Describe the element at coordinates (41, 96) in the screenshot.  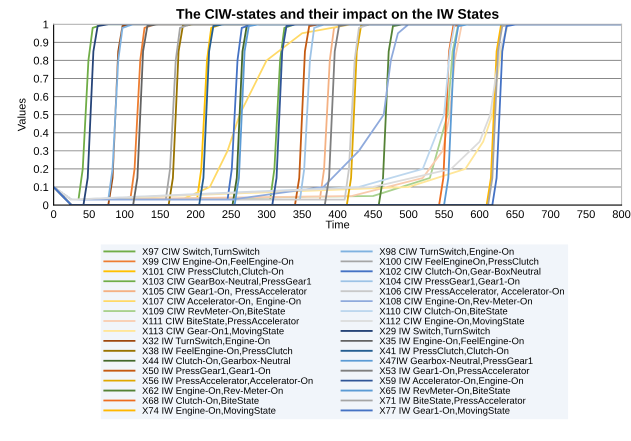
I see `y-tick-label: 0.6` at that location.